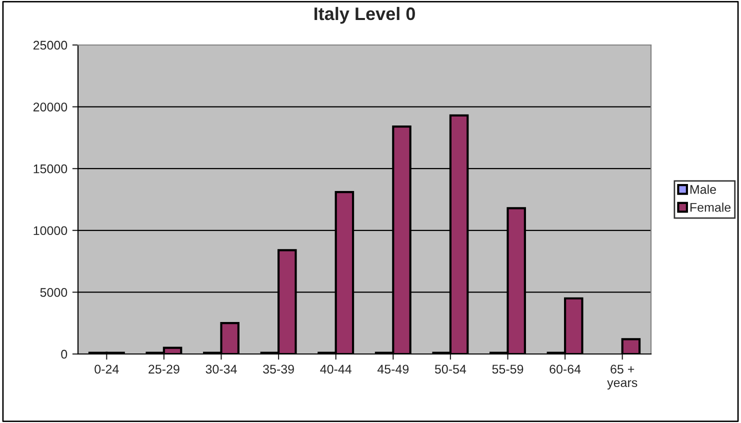 The height and width of the screenshot is (423, 741). Describe the element at coordinates (710, 207) in the screenshot. I see `legend-label: Female` at that location.